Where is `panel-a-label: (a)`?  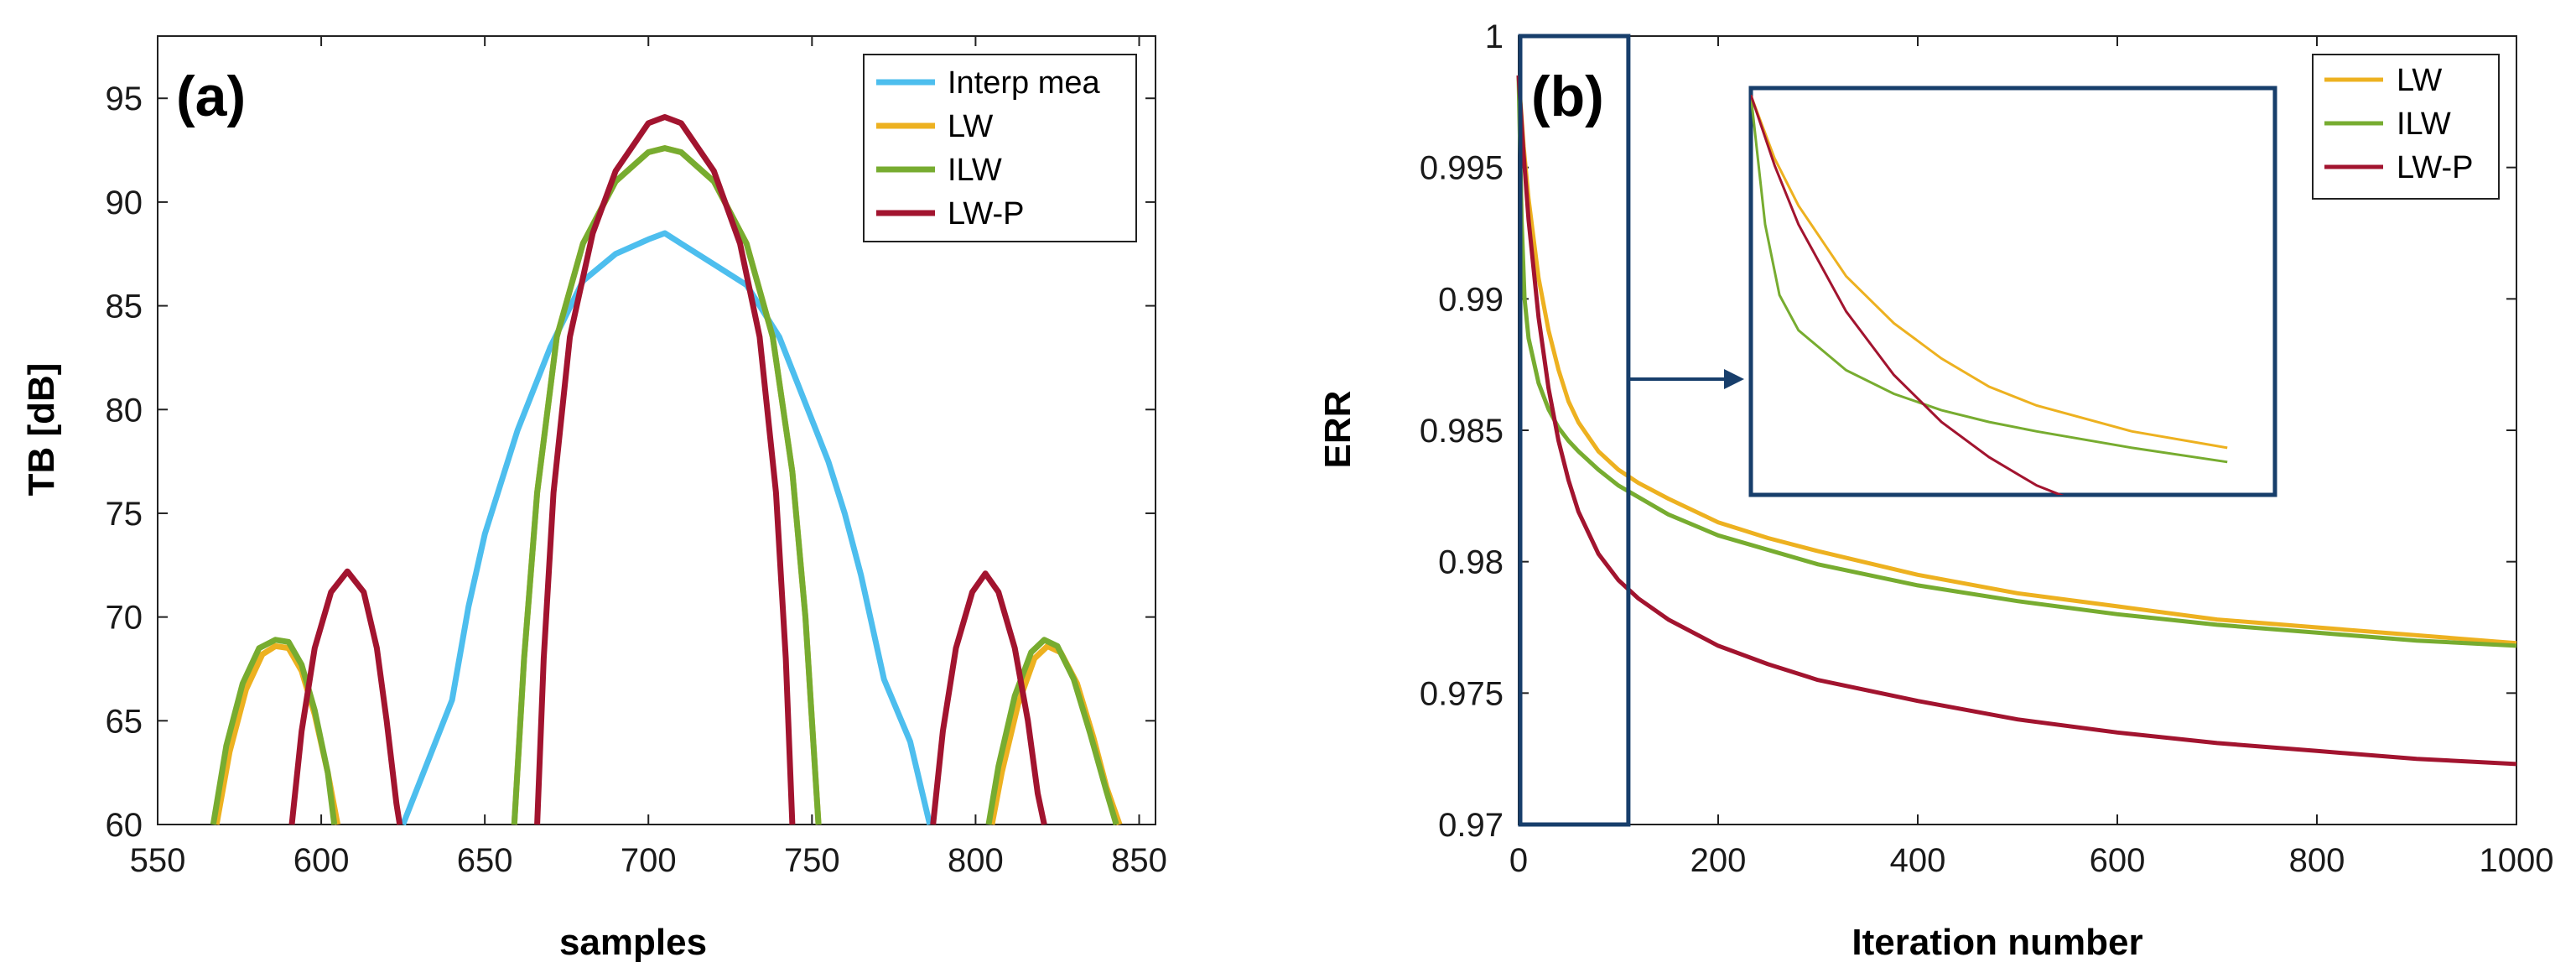 panel-a-label: (a) is located at coordinates (211, 96).